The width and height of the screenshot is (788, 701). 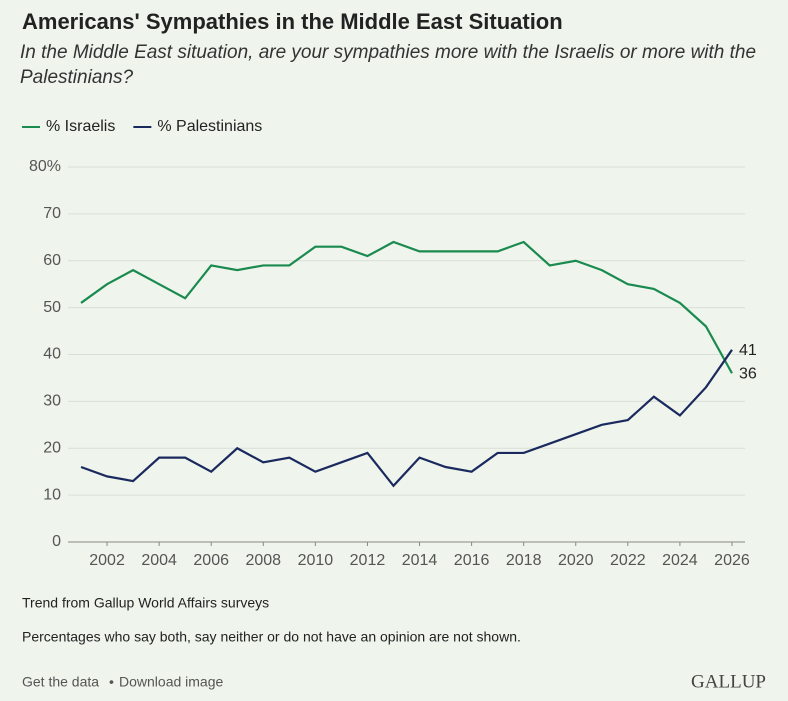 I want to click on x-tick-label: 2026, so click(x=732, y=560).